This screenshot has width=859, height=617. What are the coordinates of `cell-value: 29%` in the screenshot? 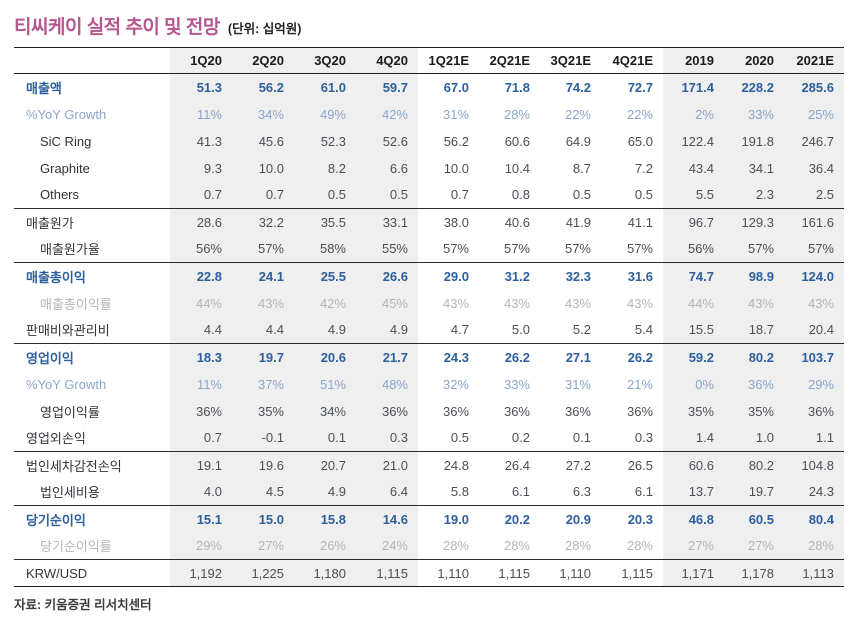 It's located at (814, 384).